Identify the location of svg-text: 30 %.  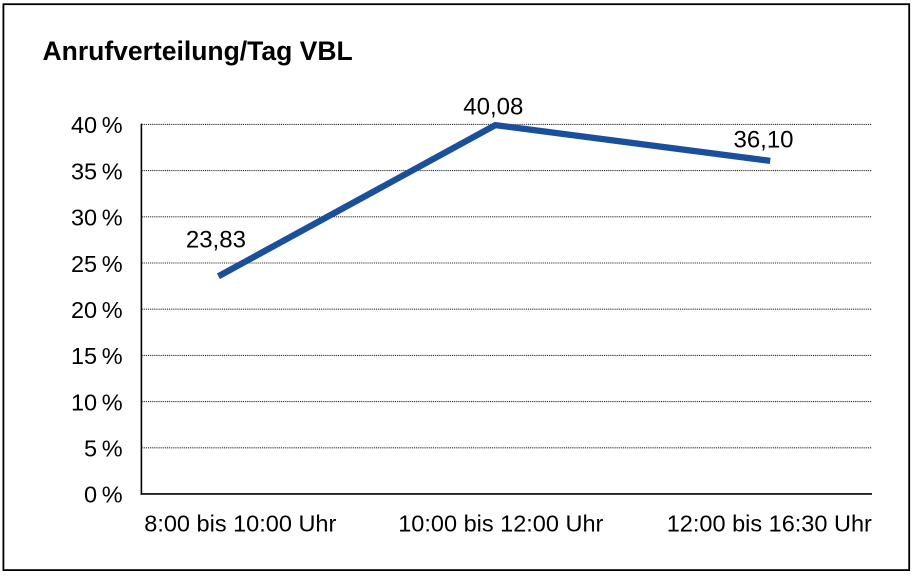
(97, 218).